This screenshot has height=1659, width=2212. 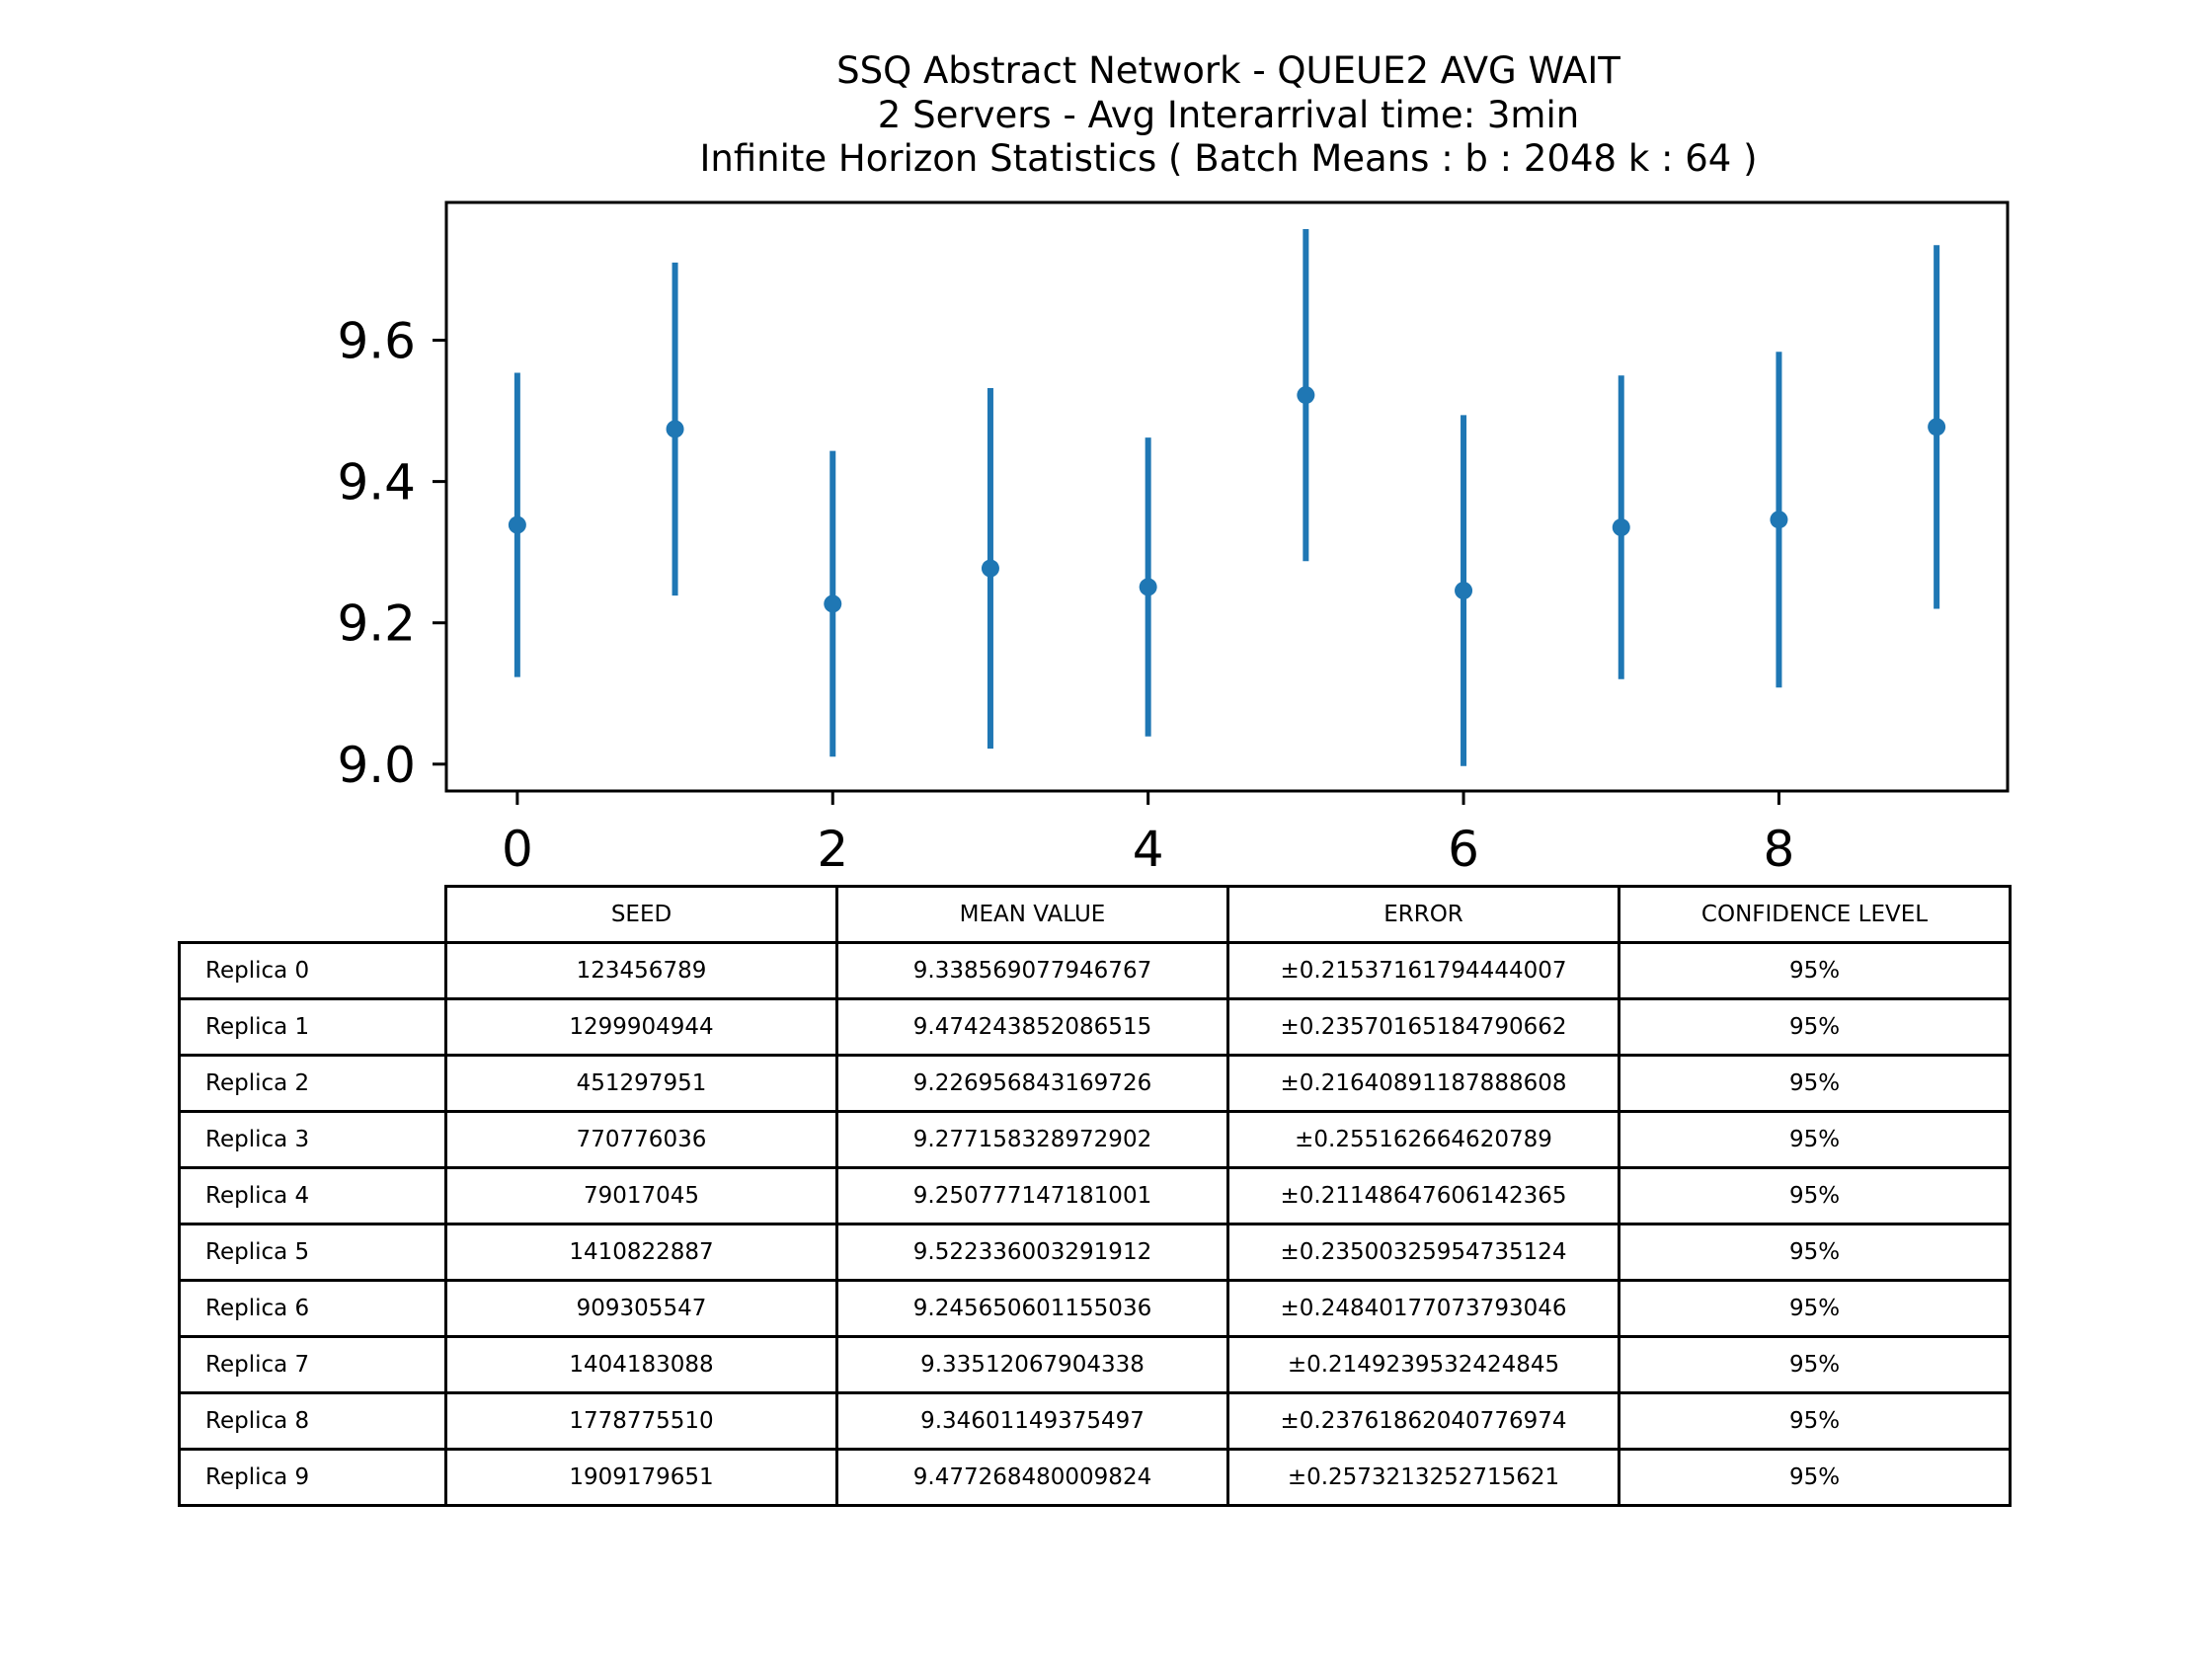 What do you see at coordinates (1815, 915) in the screenshot?
I see `column-header-confidence-level: CONFIDENCE LEVEL` at bounding box center [1815, 915].